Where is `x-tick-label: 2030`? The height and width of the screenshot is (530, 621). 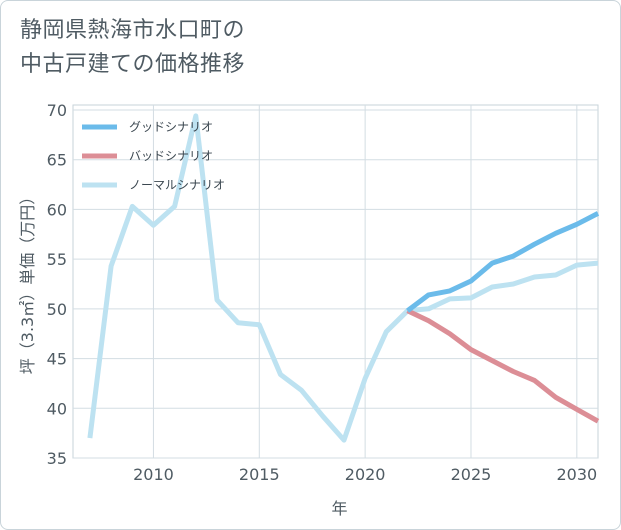
x-tick-label: 2030 is located at coordinates (576, 474).